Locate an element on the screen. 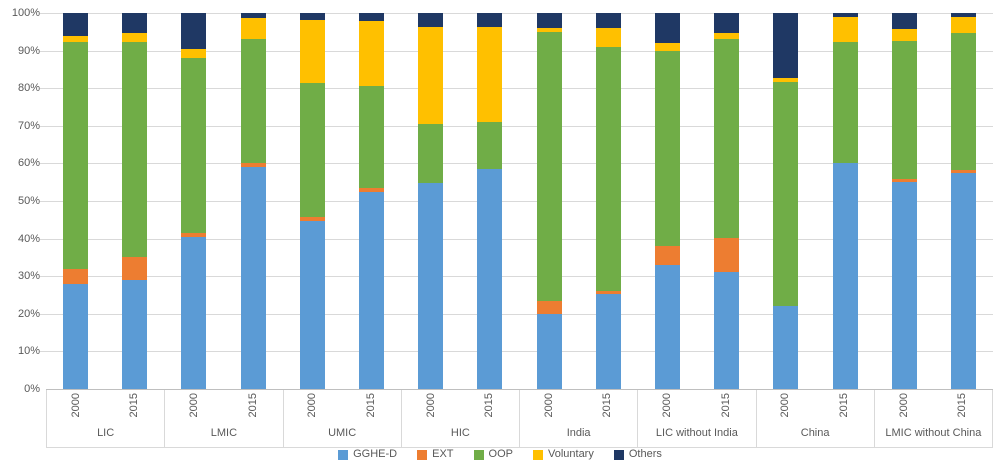 This screenshot has height=471, width=1000. bar-UMIC-2015 is located at coordinates (372, 201).